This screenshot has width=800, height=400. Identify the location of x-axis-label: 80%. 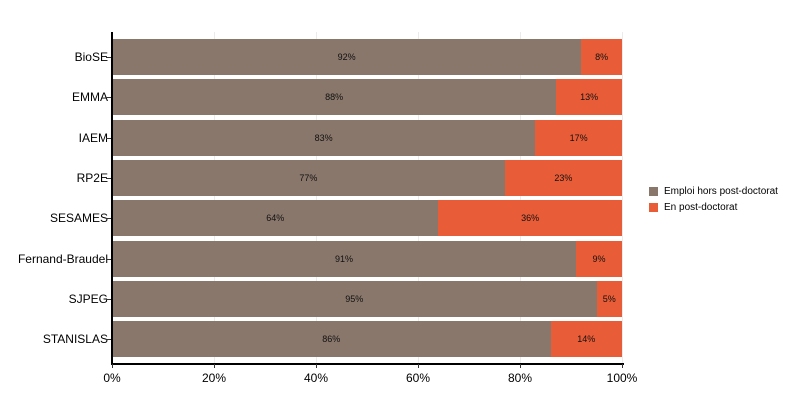
(520, 378).